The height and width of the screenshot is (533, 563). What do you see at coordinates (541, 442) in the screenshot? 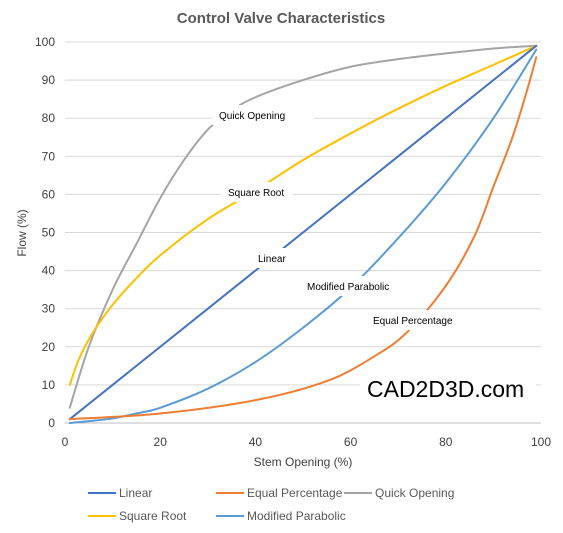
I see `x-tick-label: 100` at bounding box center [541, 442].